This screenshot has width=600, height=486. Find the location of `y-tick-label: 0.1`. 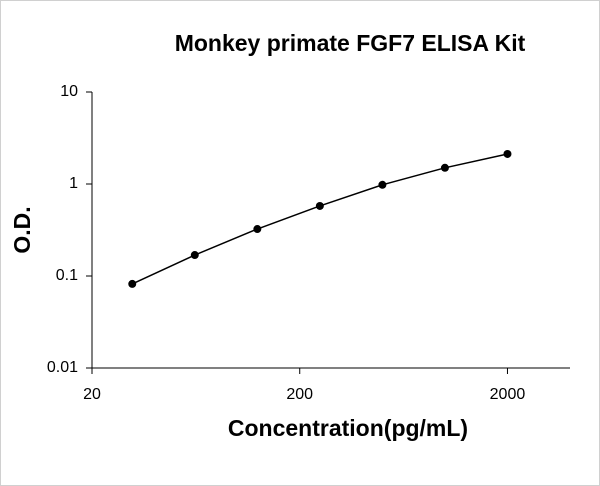

y-tick-label: 0.1 is located at coordinates (67, 275).